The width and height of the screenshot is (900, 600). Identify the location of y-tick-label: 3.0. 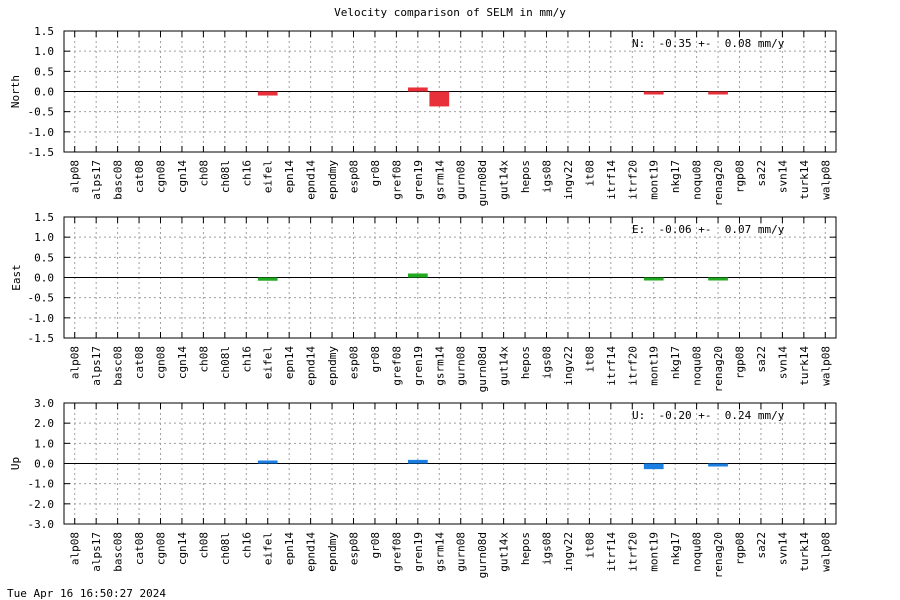
(44, 403).